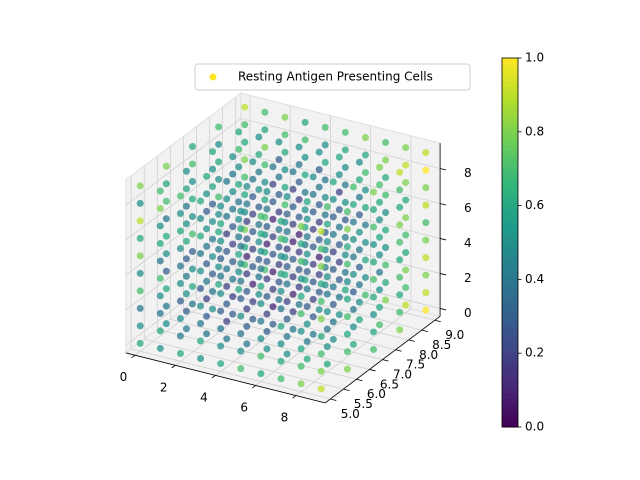 This screenshot has width=640, height=480. Describe the element at coordinates (335, 77) in the screenshot. I see `legend-label: Resting Antigen Presenting Cells` at that location.